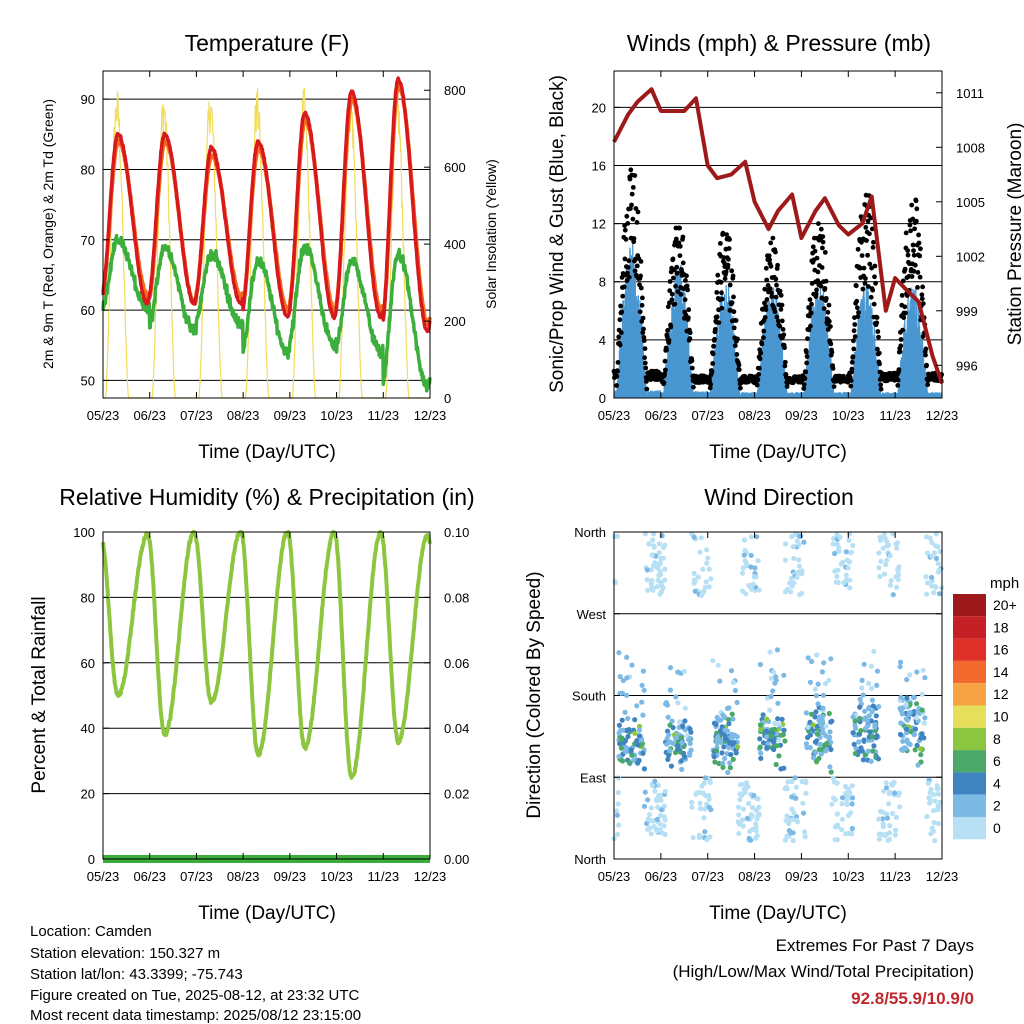  What do you see at coordinates (599, 107) in the screenshot?
I see `y-tick-label: 20` at bounding box center [599, 107].